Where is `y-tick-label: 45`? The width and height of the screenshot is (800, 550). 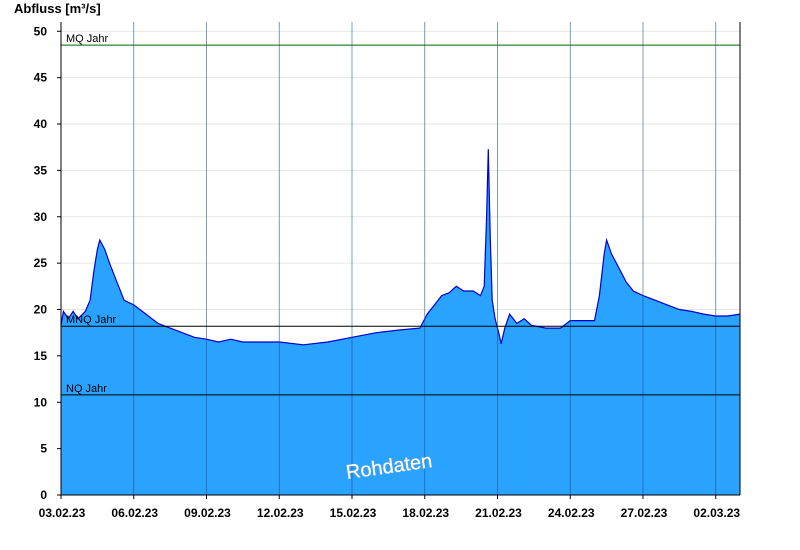
y-tick-label: 45 is located at coordinates (41, 78).